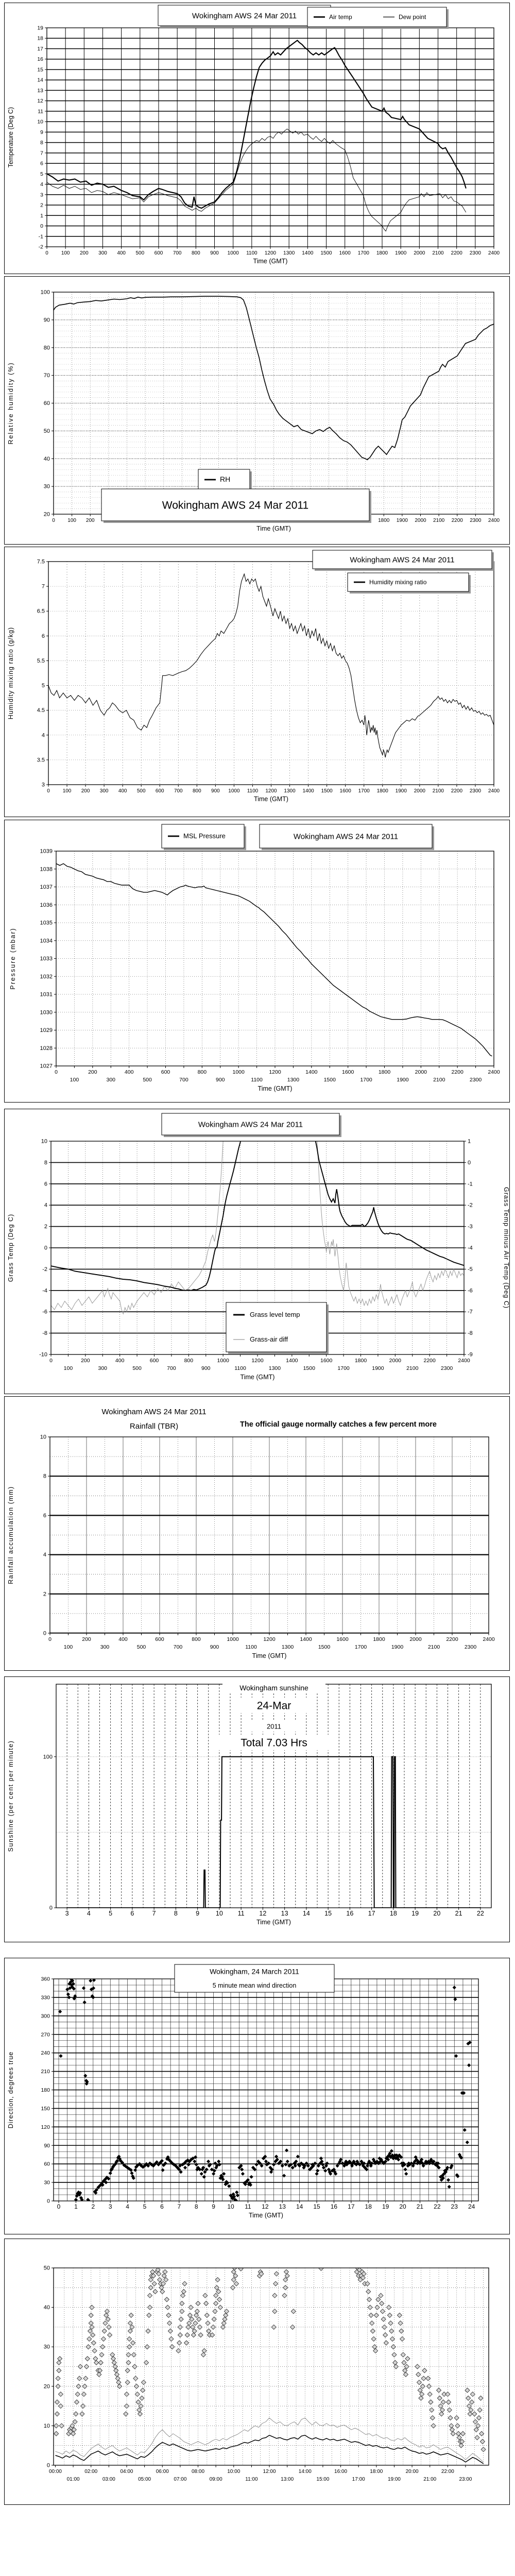 Image resolution: width=515 pixels, height=2576 pixels. I want to click on axis-label: -2, so click(470, 1205).